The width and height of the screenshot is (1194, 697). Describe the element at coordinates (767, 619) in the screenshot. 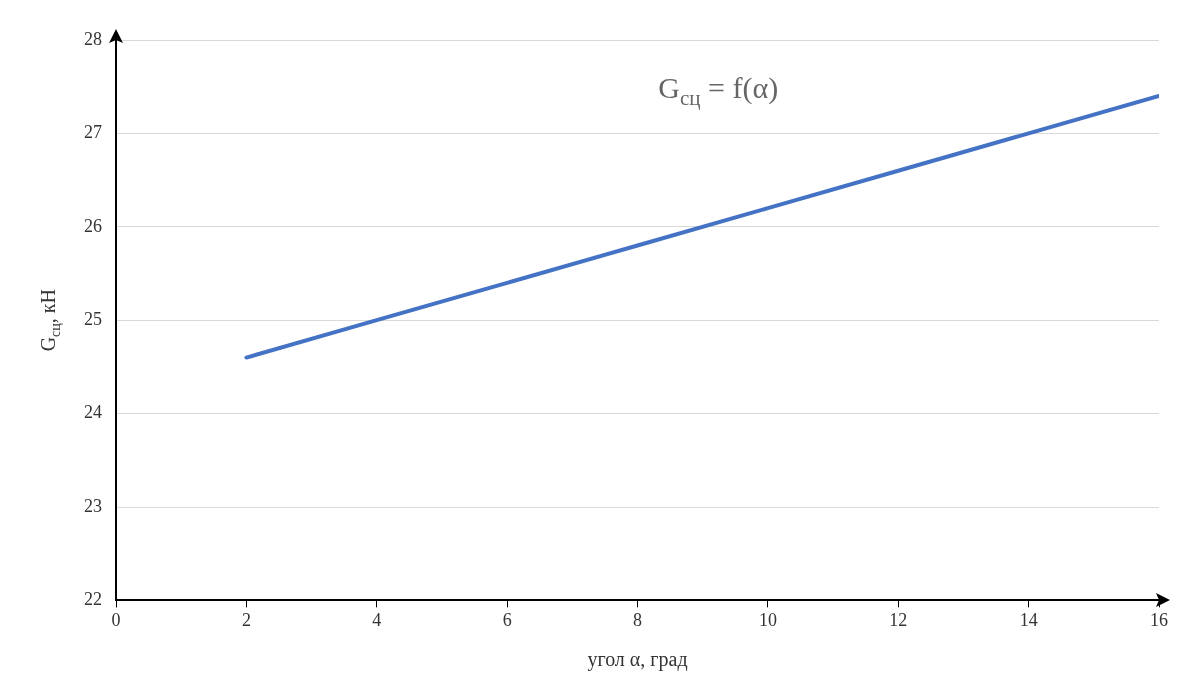

I see `x-tick-label: 10` at that location.